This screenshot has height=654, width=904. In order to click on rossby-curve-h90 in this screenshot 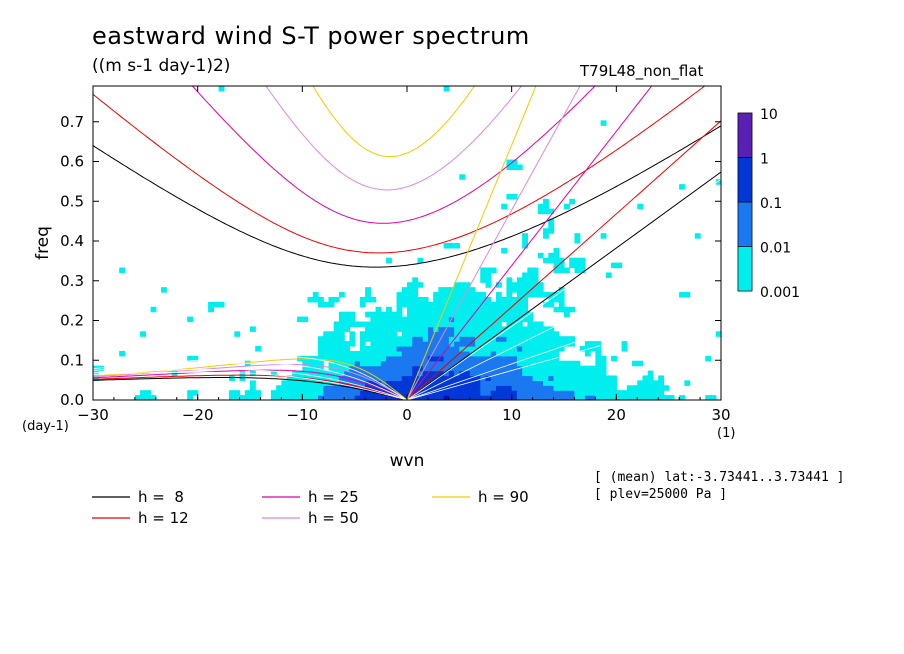, I will do `click(250, 379)`.